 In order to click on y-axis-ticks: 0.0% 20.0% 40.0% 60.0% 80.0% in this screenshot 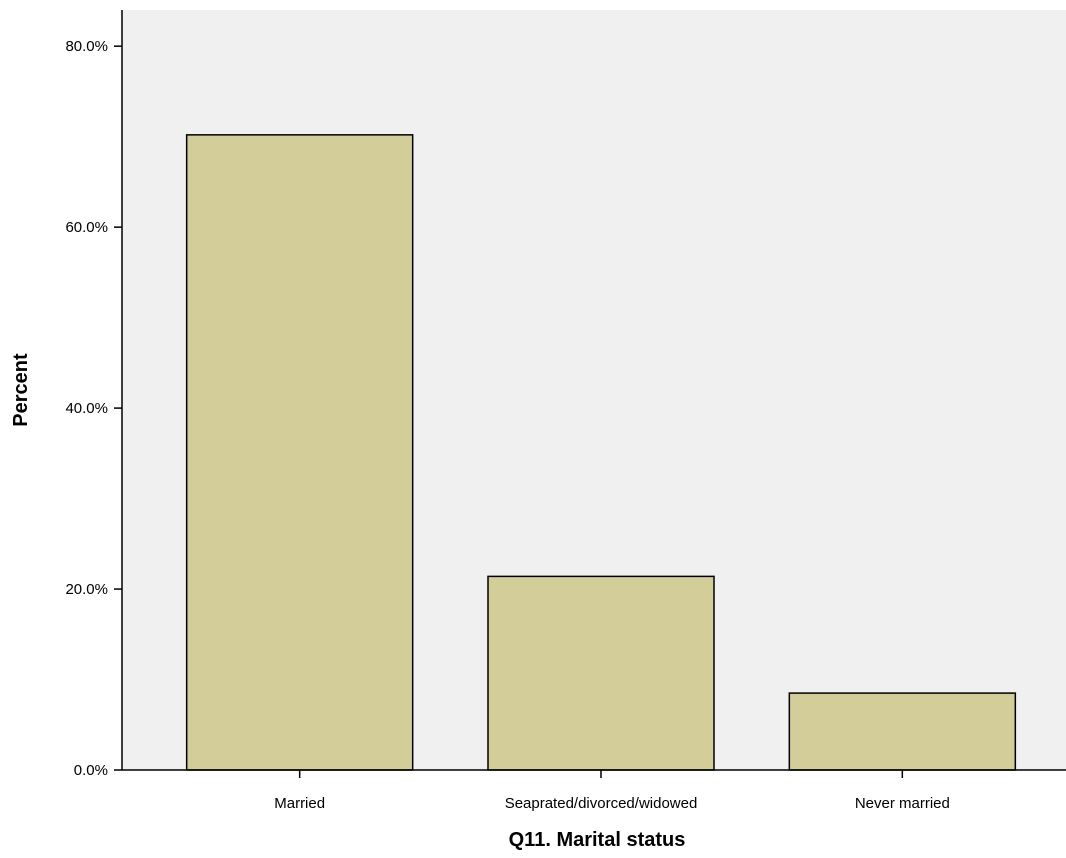, I will do `click(93, 408)`.